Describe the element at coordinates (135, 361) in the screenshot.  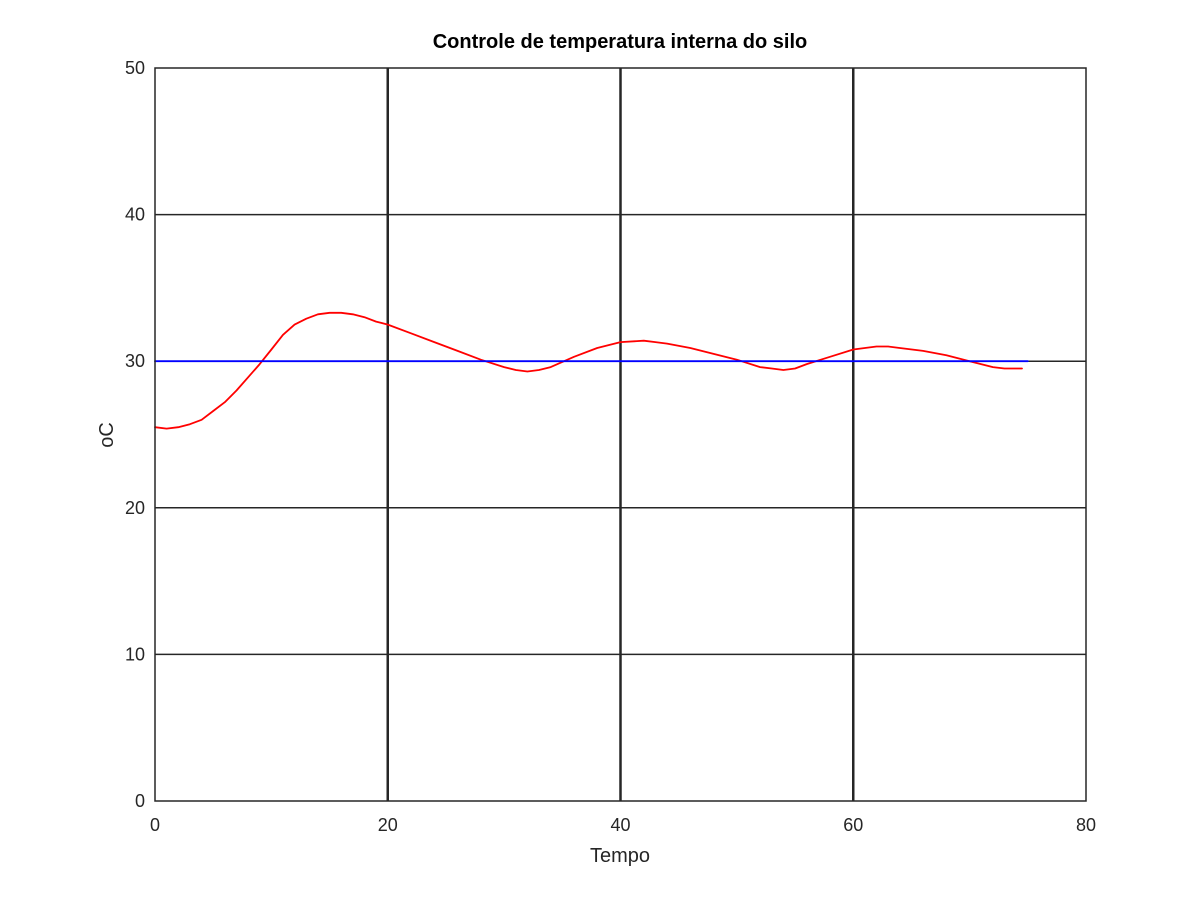
I see `y-tick-label: 30` at that location.